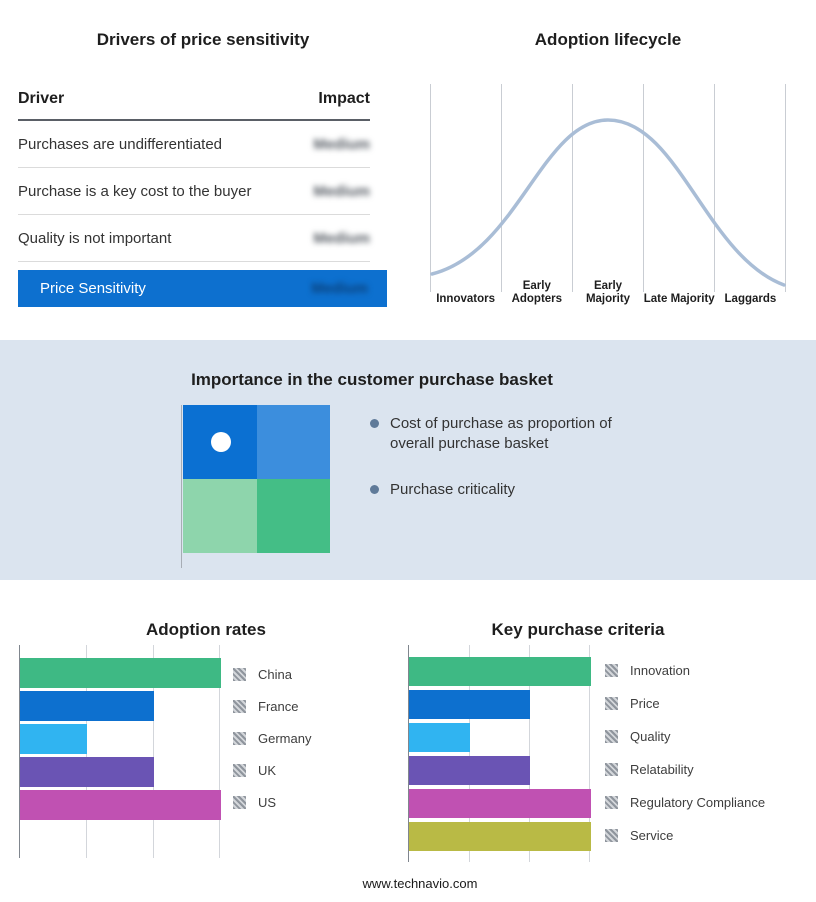 The image size is (816, 902). I want to click on legend-label: US, so click(267, 802).